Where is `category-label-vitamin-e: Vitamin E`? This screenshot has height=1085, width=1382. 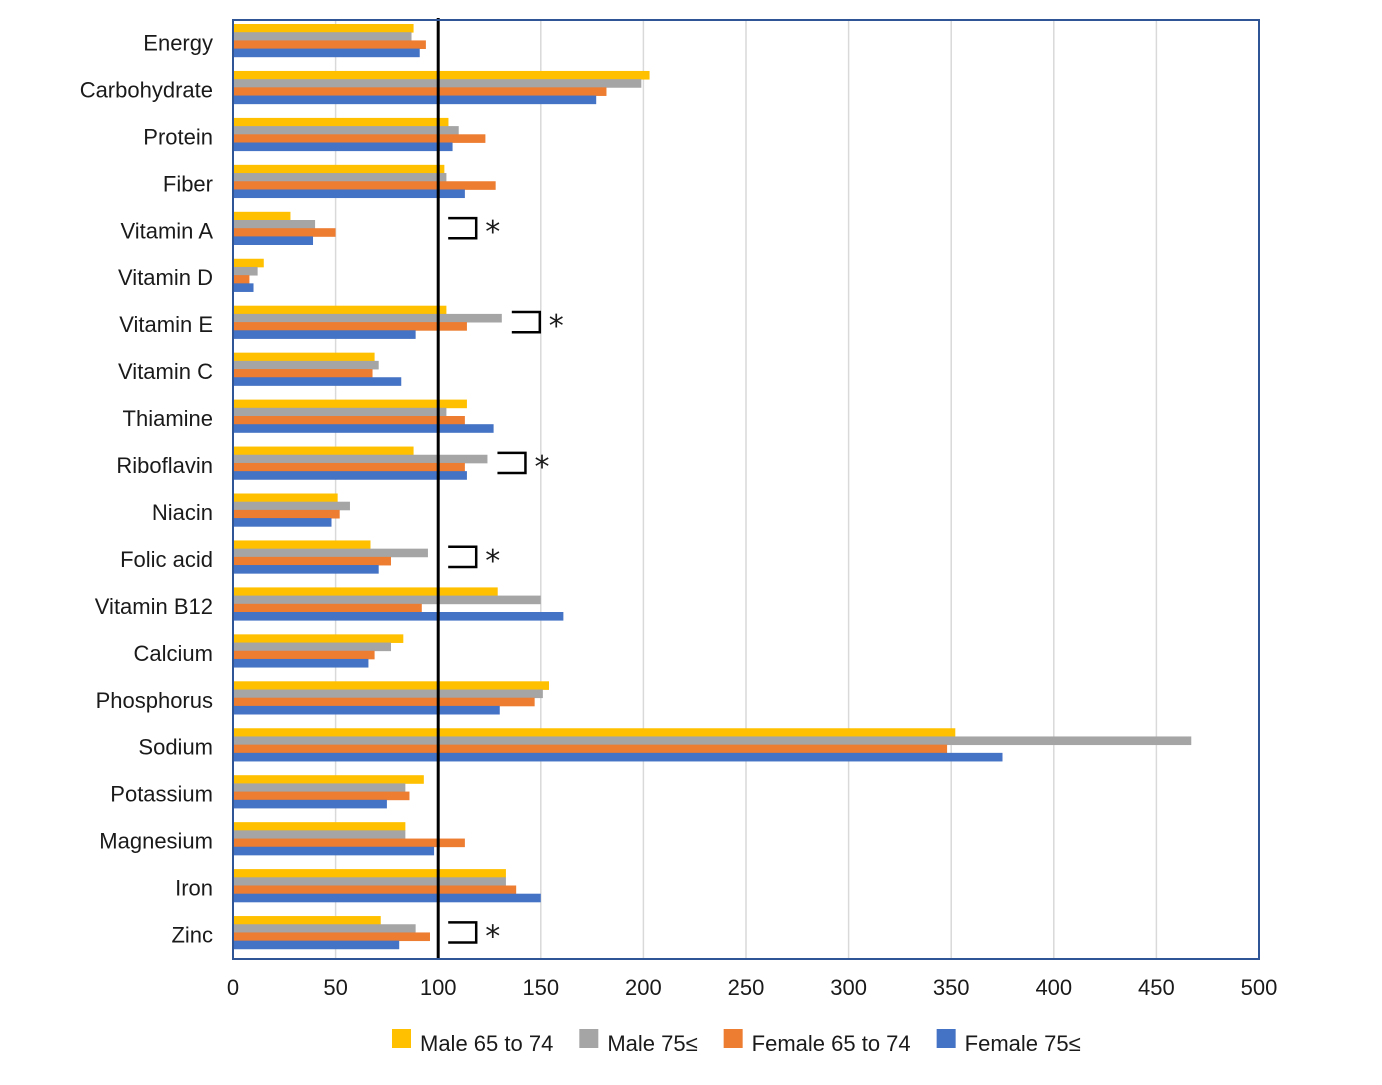 category-label-vitamin-e: Vitamin E is located at coordinates (166, 324).